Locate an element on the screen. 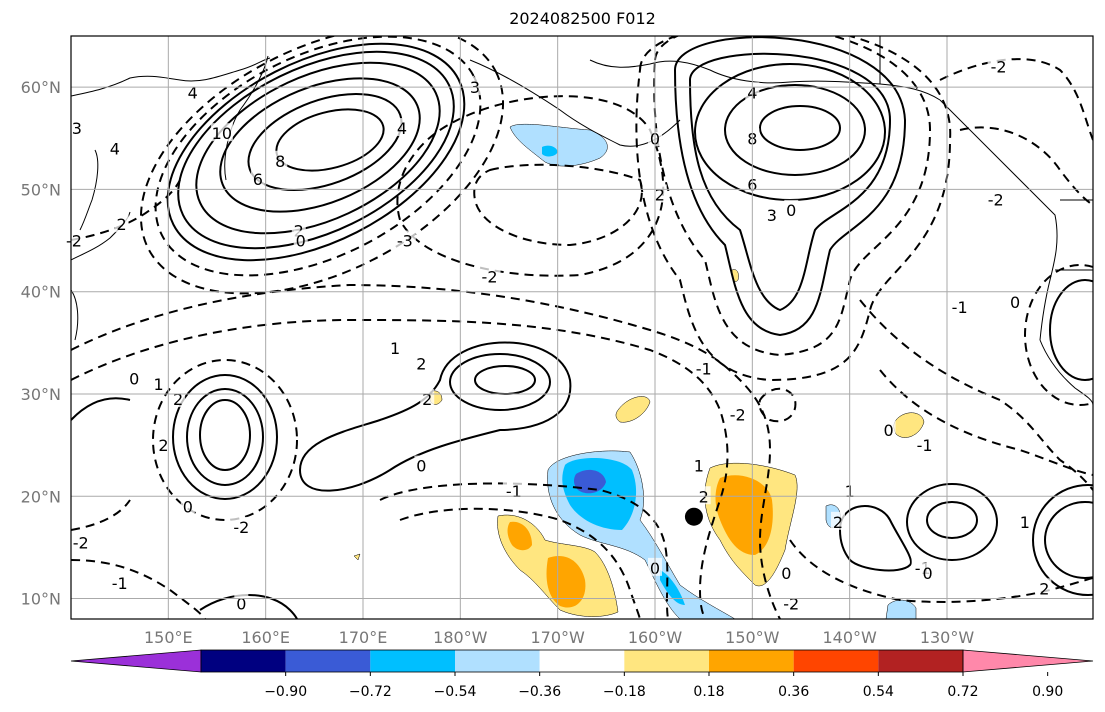 This screenshot has width=1105, height=712. contour-label: 6 is located at coordinates (258, 179).